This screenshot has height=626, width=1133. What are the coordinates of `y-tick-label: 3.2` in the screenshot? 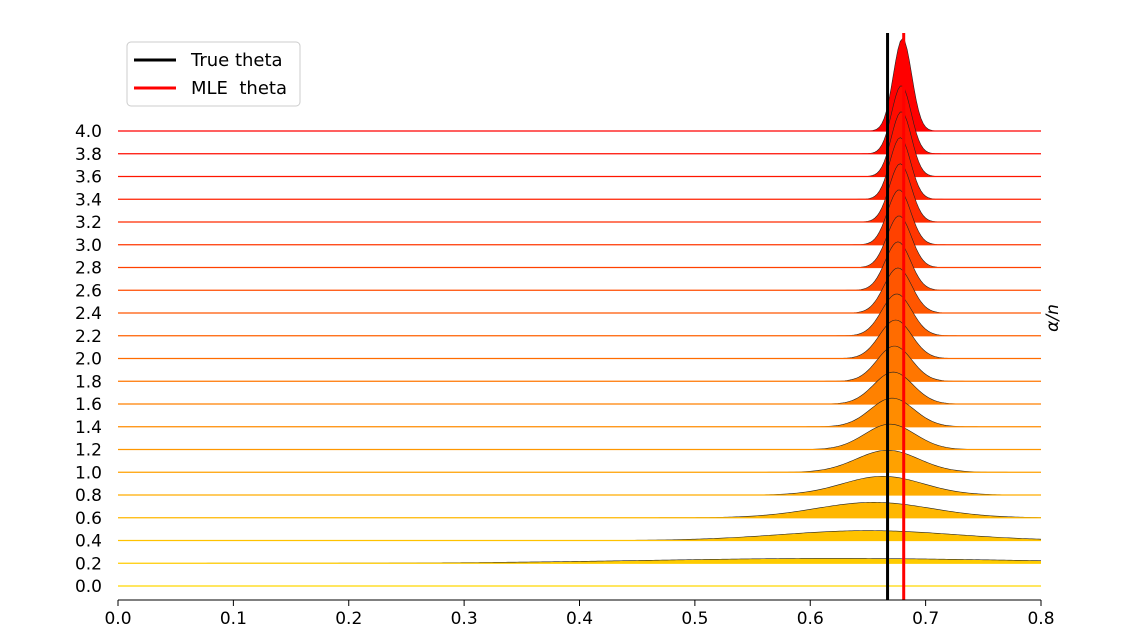 It's located at (88, 223).